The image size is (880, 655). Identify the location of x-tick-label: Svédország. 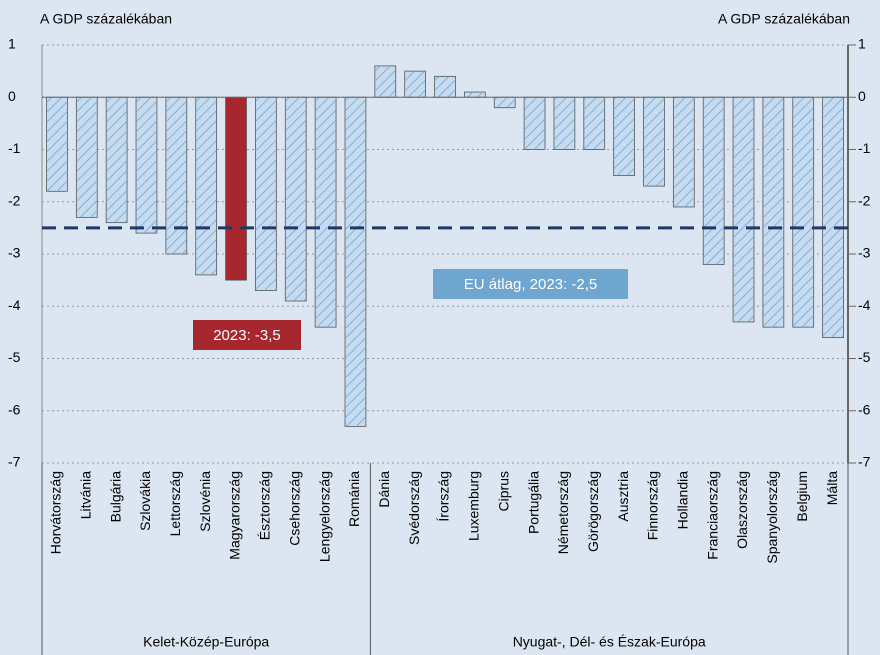
(414, 508).